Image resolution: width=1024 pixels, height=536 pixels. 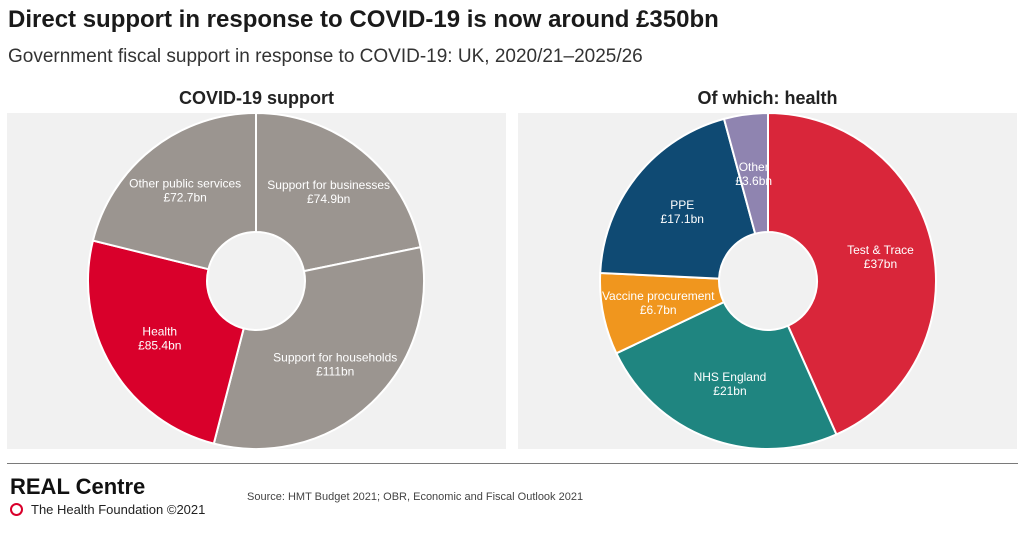 What do you see at coordinates (658, 296) in the screenshot?
I see `slice-name: Vaccine procurement` at bounding box center [658, 296].